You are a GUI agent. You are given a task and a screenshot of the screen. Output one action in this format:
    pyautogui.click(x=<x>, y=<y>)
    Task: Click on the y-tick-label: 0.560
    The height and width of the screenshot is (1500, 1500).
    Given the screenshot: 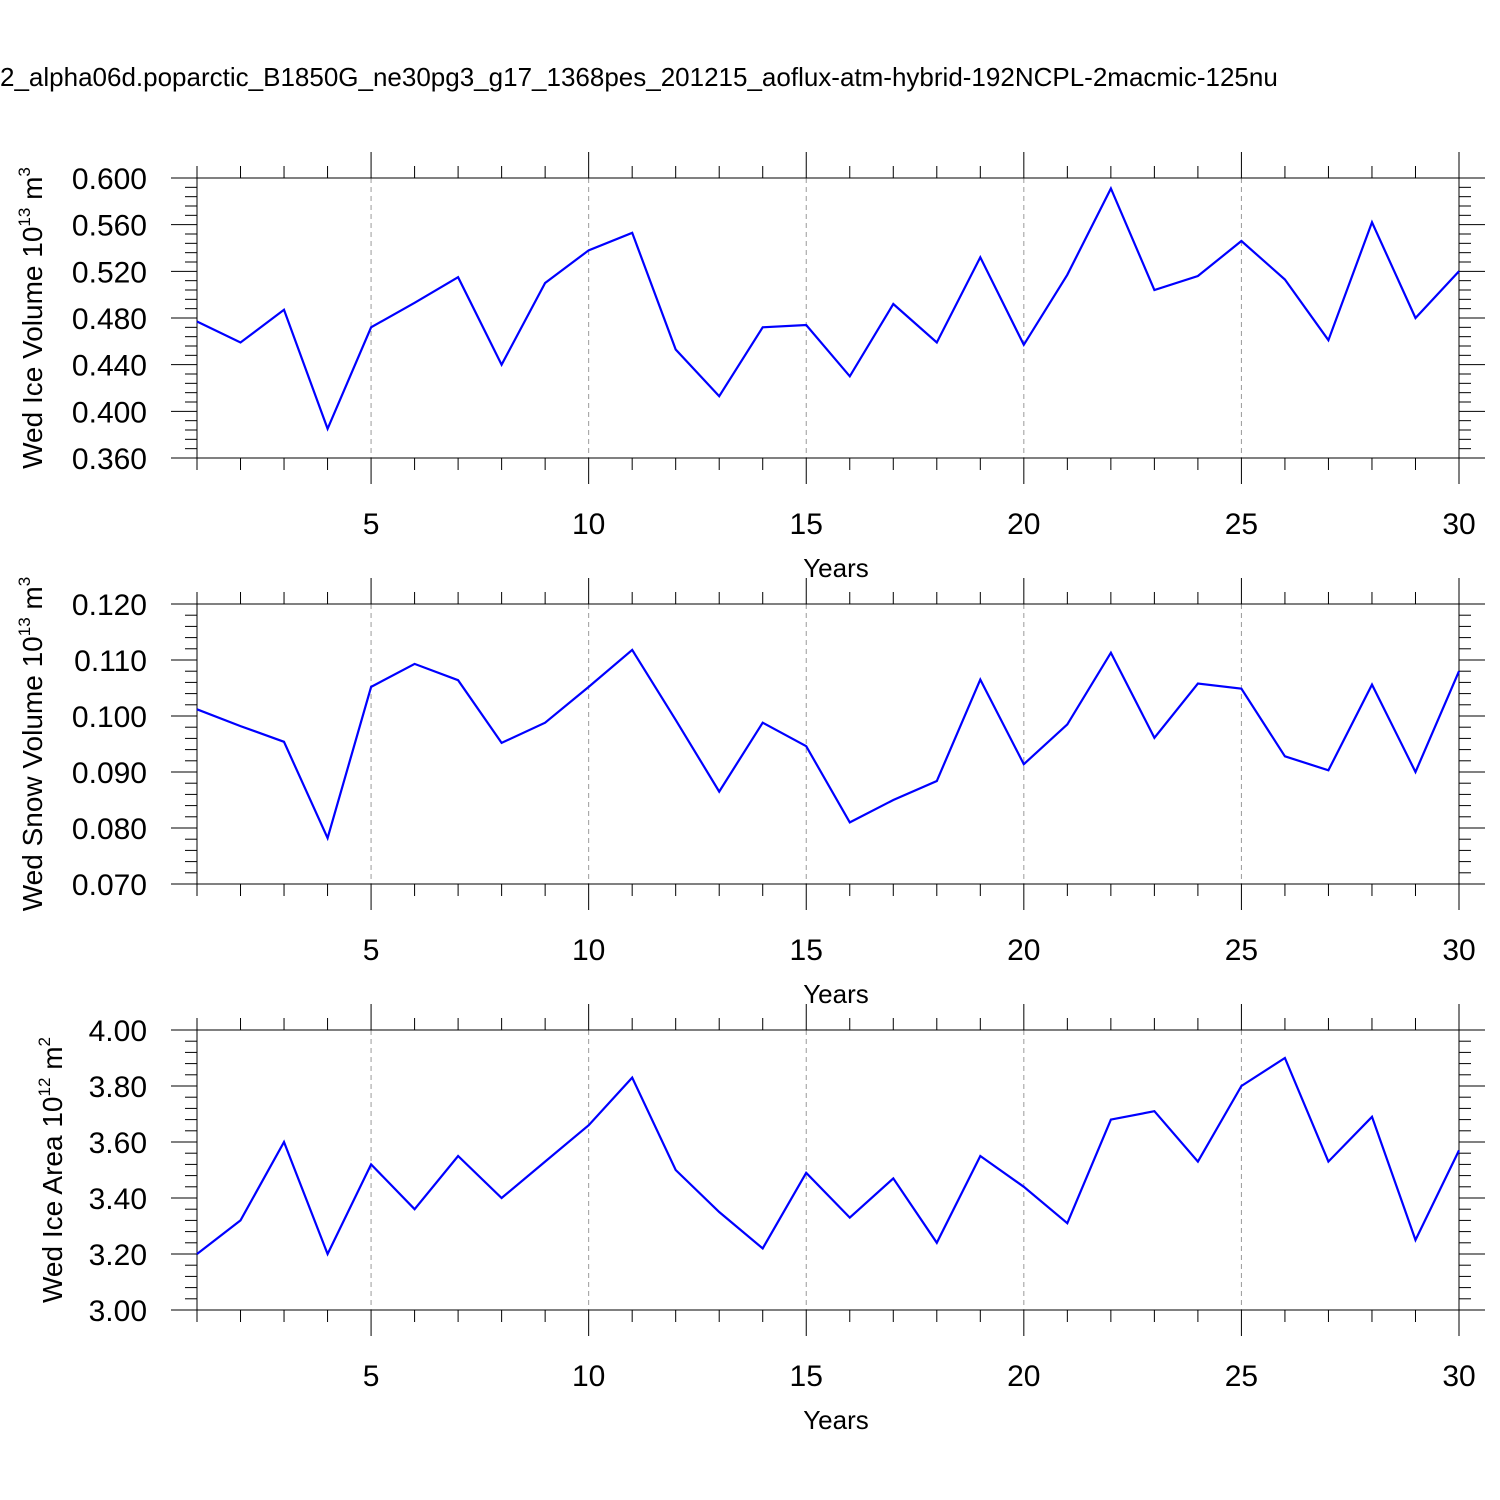 What is the action you would take?
    pyautogui.click(x=109, y=226)
    